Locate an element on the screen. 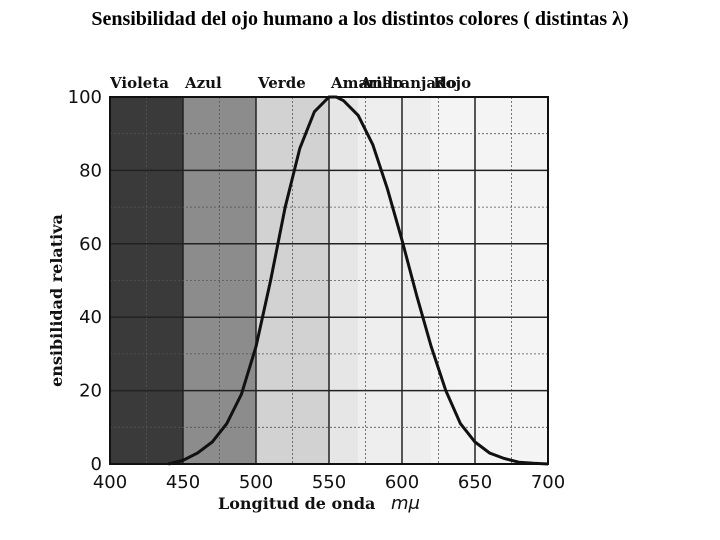 The image size is (720, 540). x-tick-label-5: 650 is located at coordinates (475, 482).